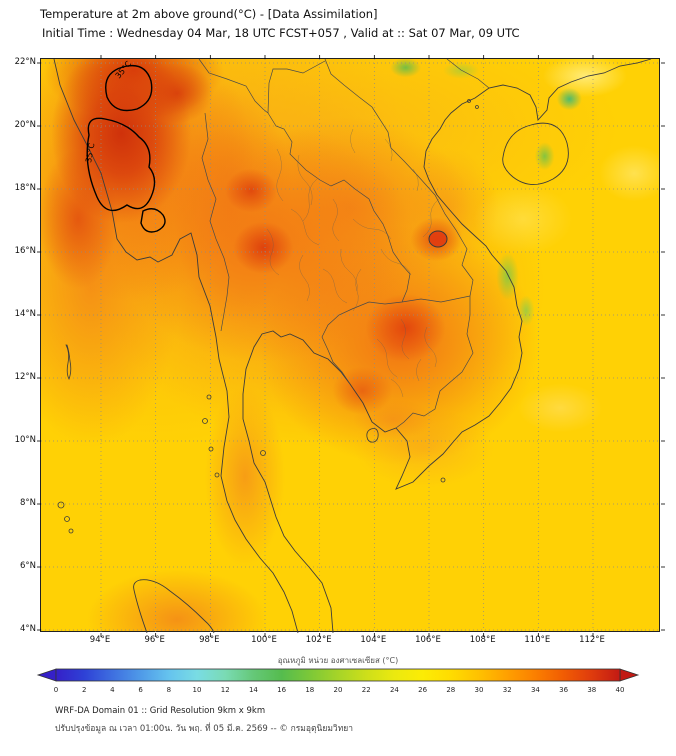  I want to click on colorbar-right-arrow, so click(629, 675).